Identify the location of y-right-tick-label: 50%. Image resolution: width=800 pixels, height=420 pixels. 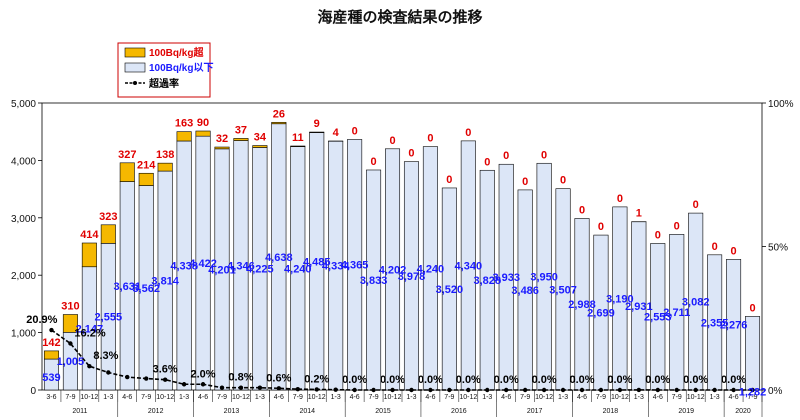
(778, 248).